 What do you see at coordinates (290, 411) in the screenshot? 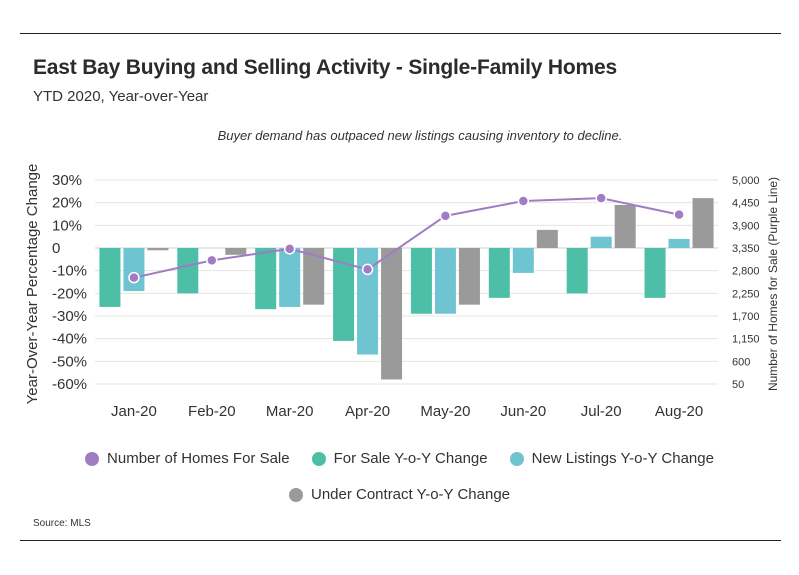
I see `x-tick-label: Mar-20` at bounding box center [290, 411].